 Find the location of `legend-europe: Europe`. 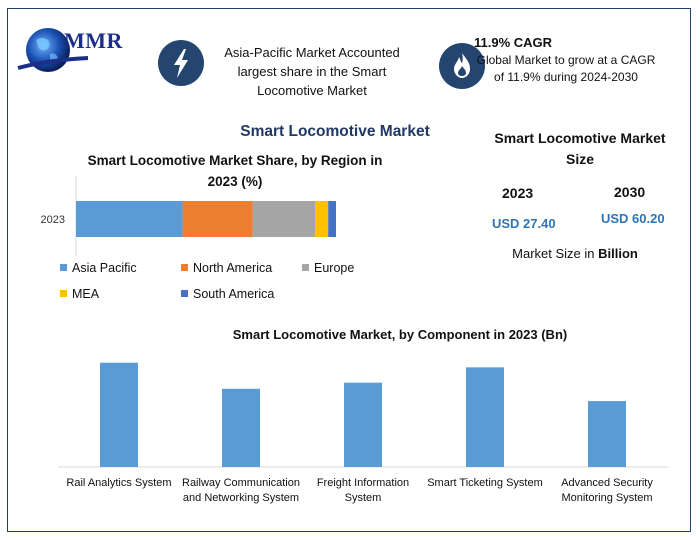

legend-europe: Europe is located at coordinates (328, 268).